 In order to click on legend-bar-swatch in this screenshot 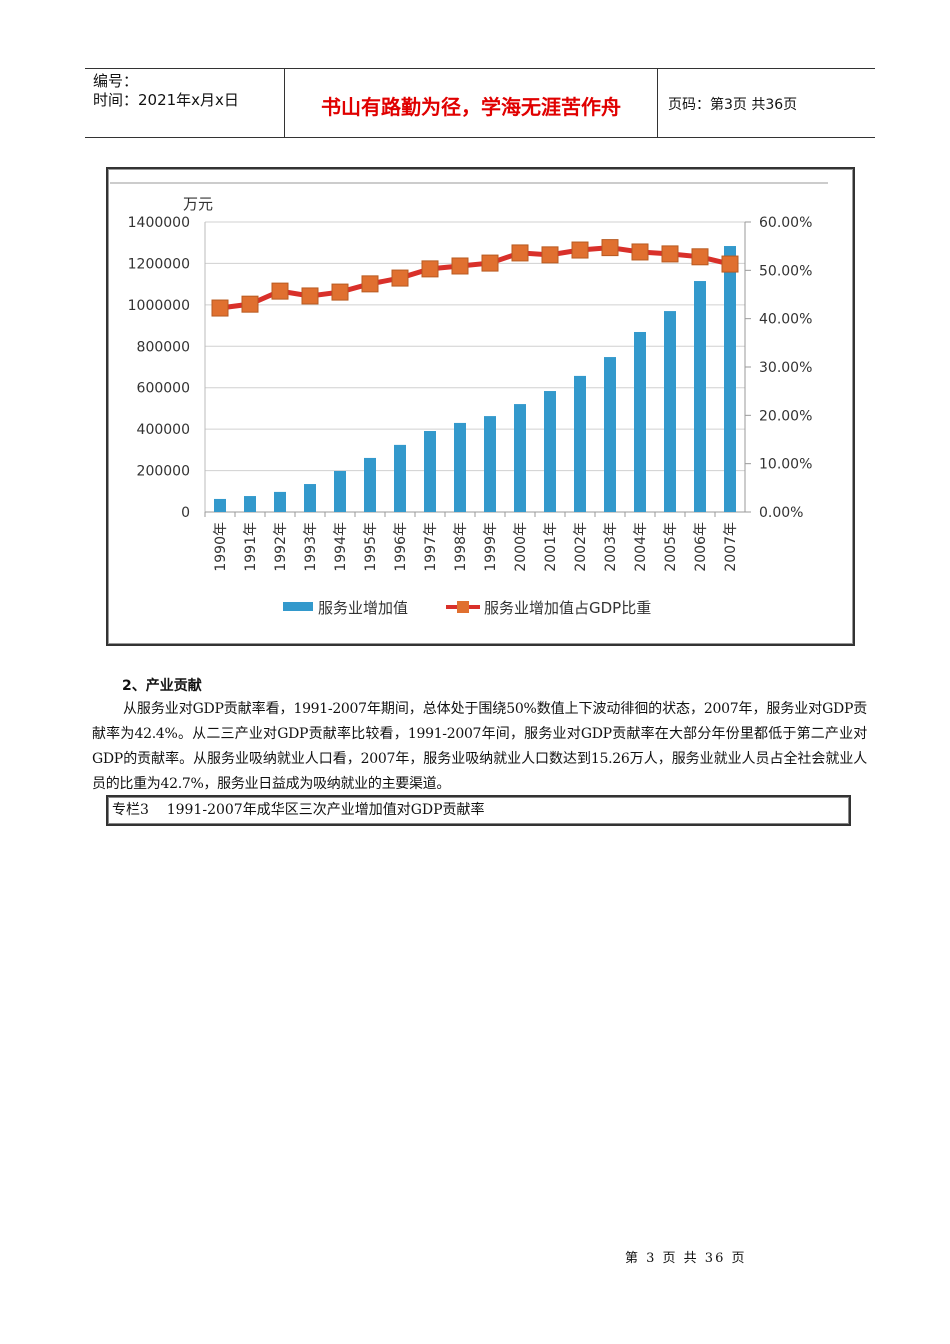, I will do `click(298, 606)`.